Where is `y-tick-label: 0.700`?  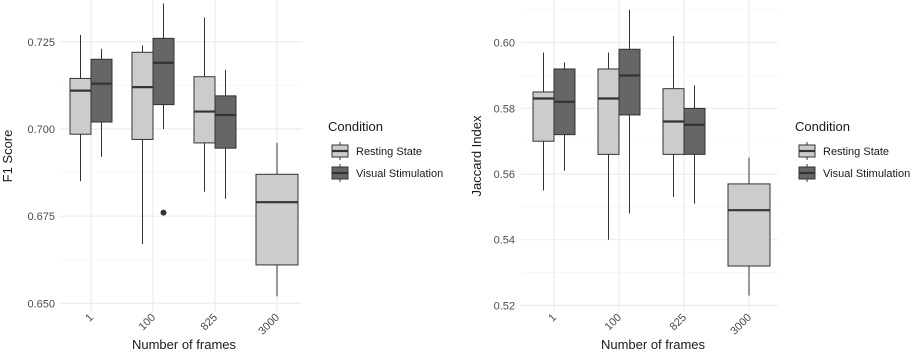 y-tick-label: 0.700 is located at coordinates (41, 130).